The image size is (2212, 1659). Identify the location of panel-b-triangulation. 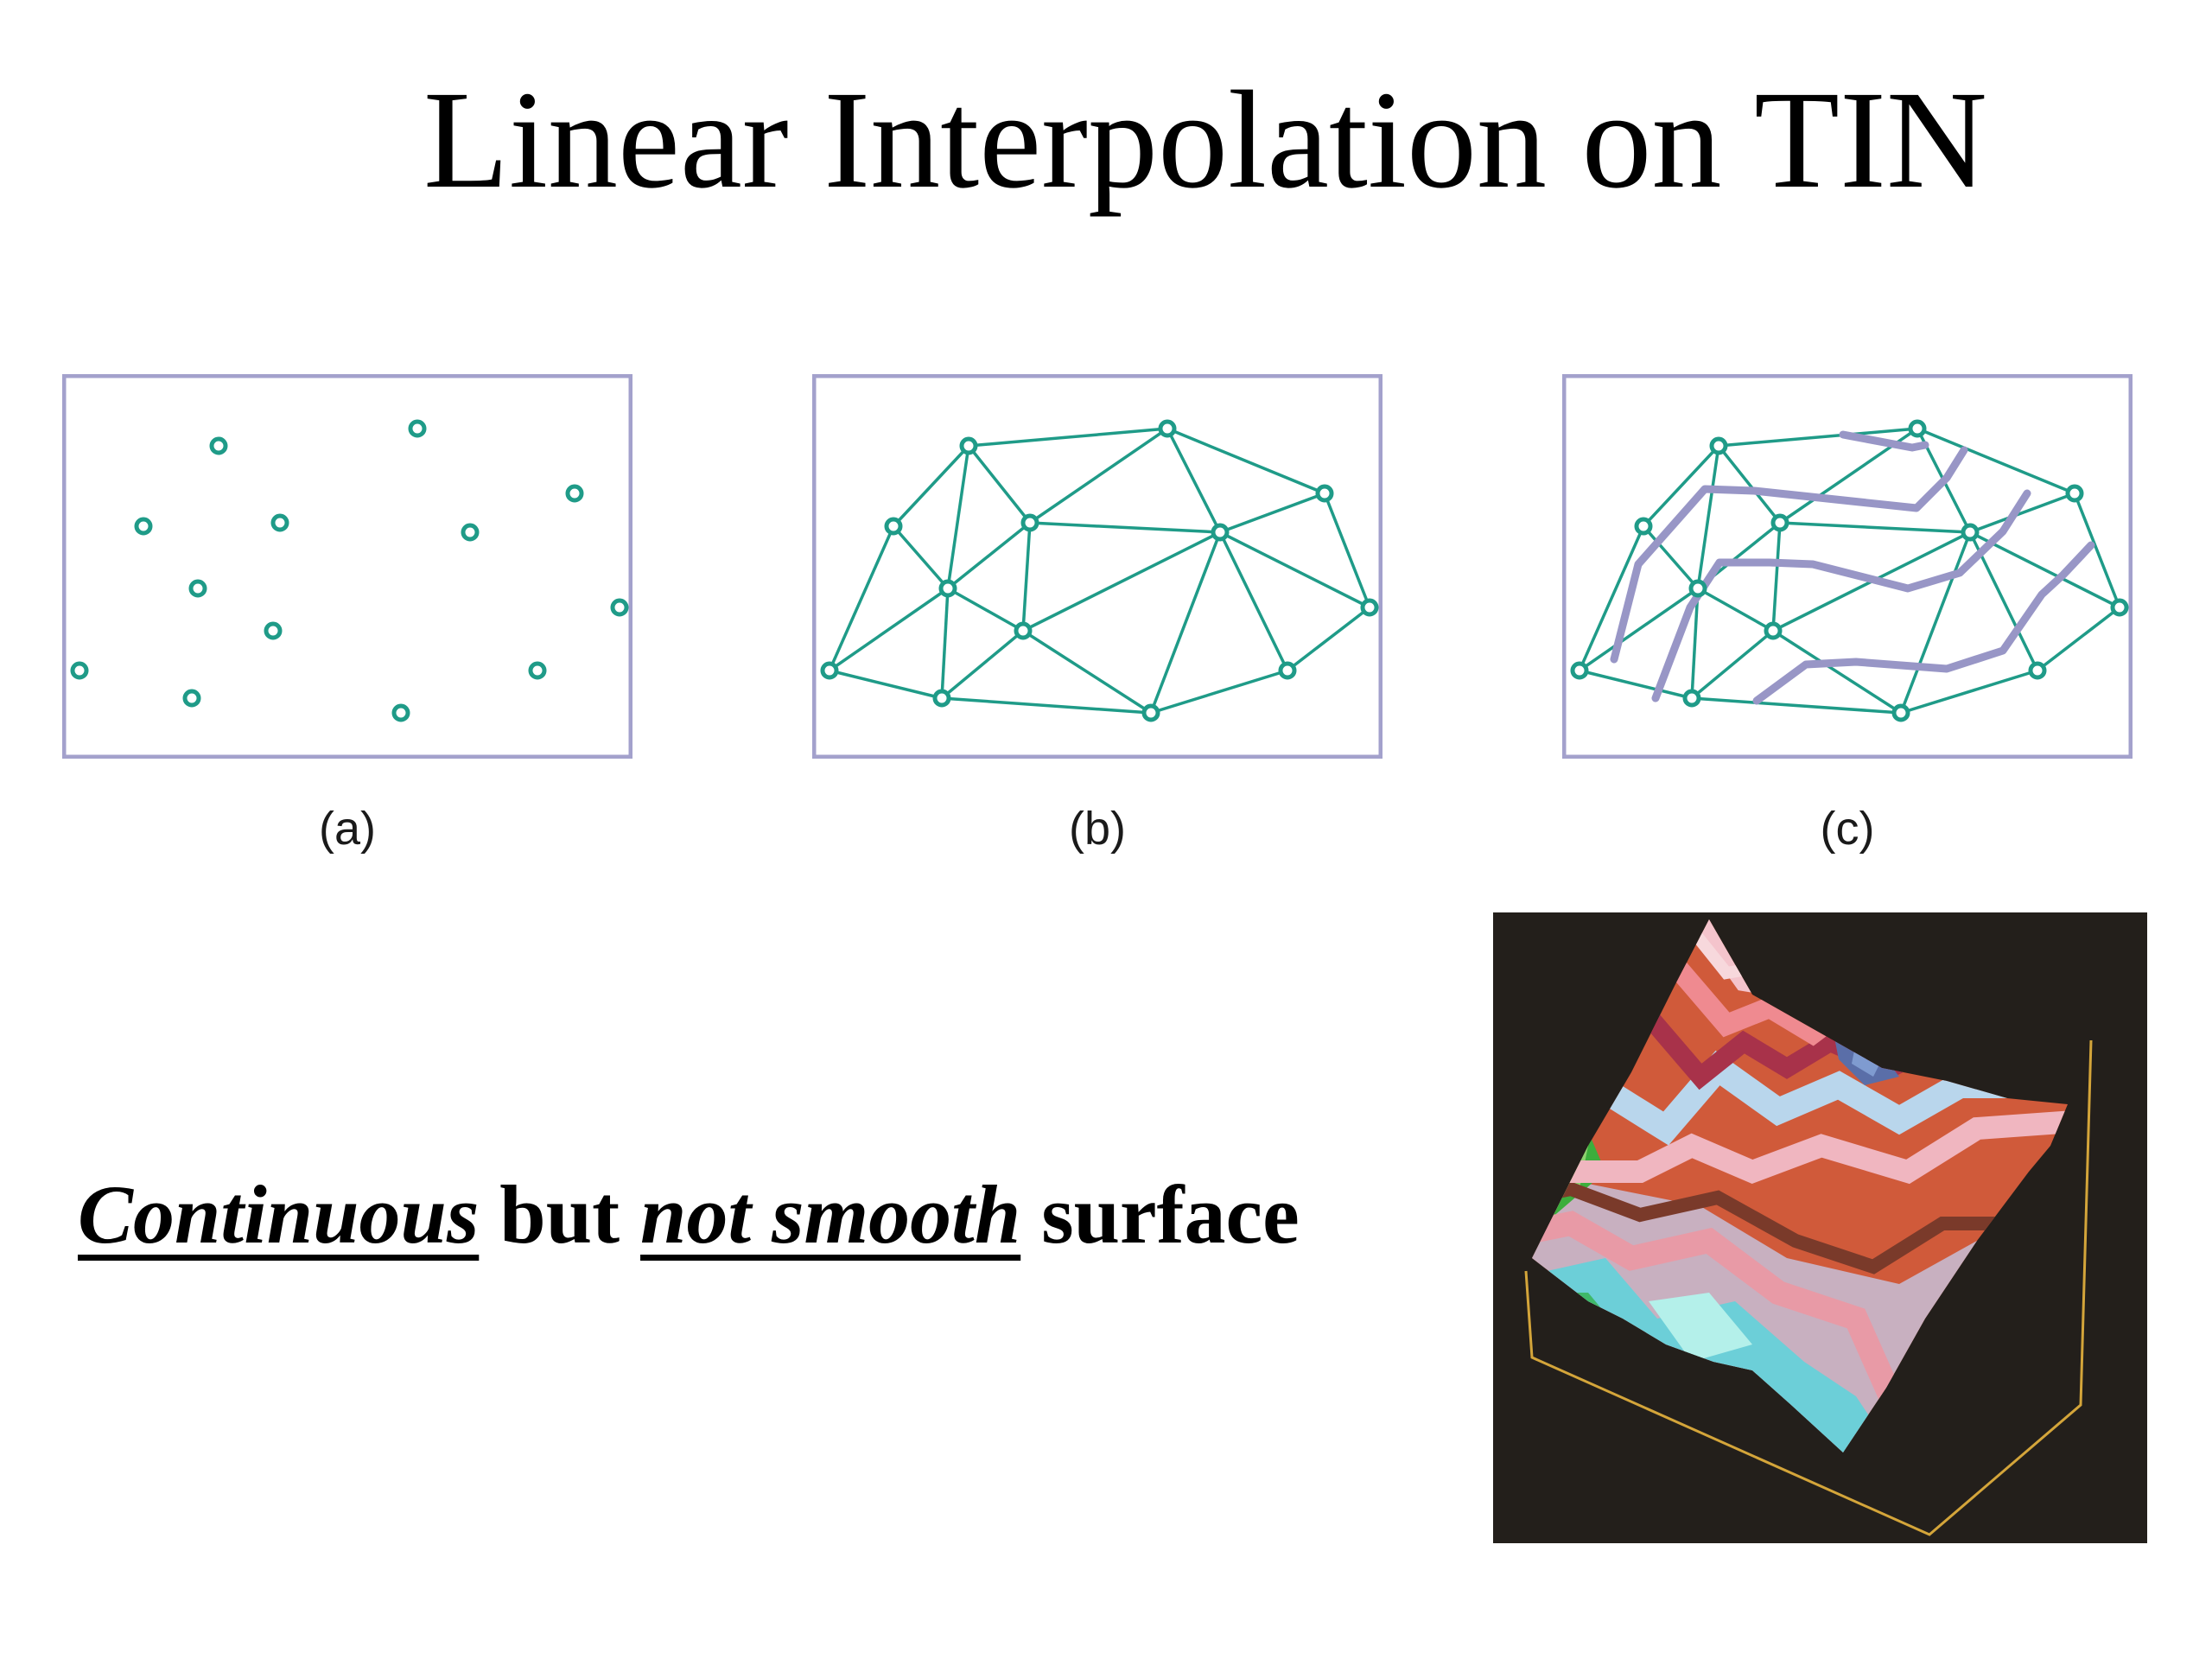
(1097, 566).